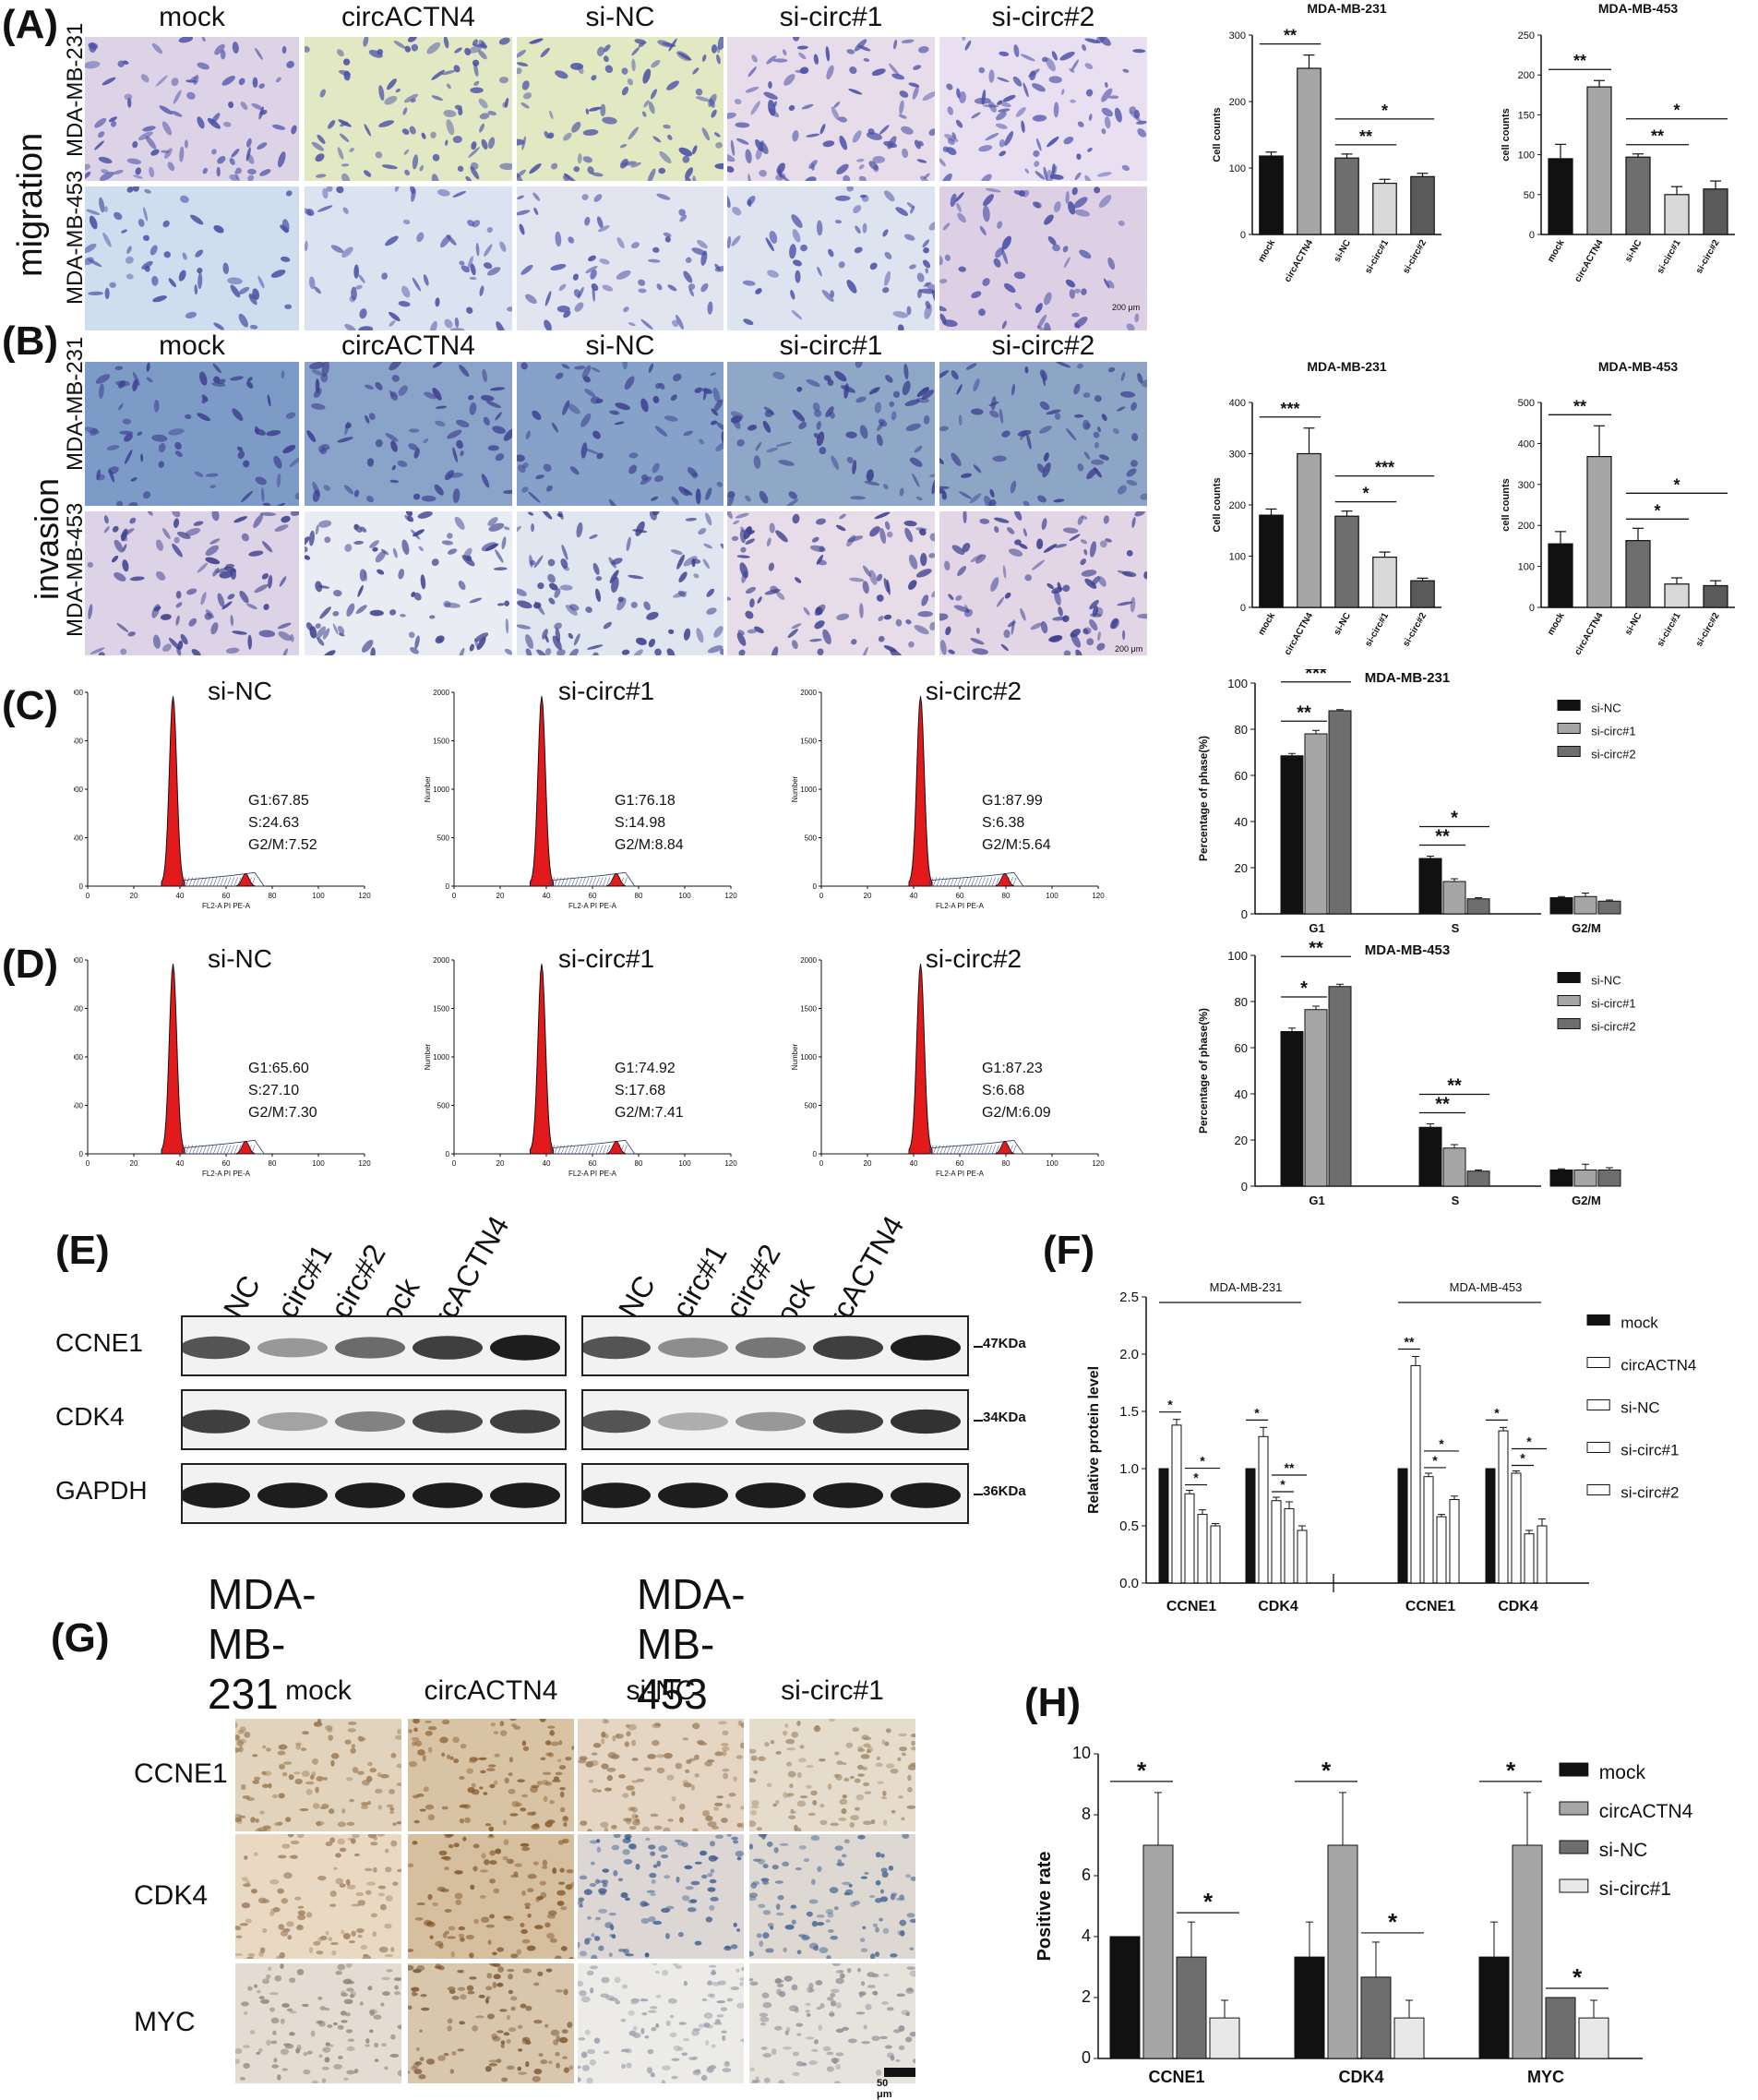  I want to click on invasion-cells, so click(831, 434).